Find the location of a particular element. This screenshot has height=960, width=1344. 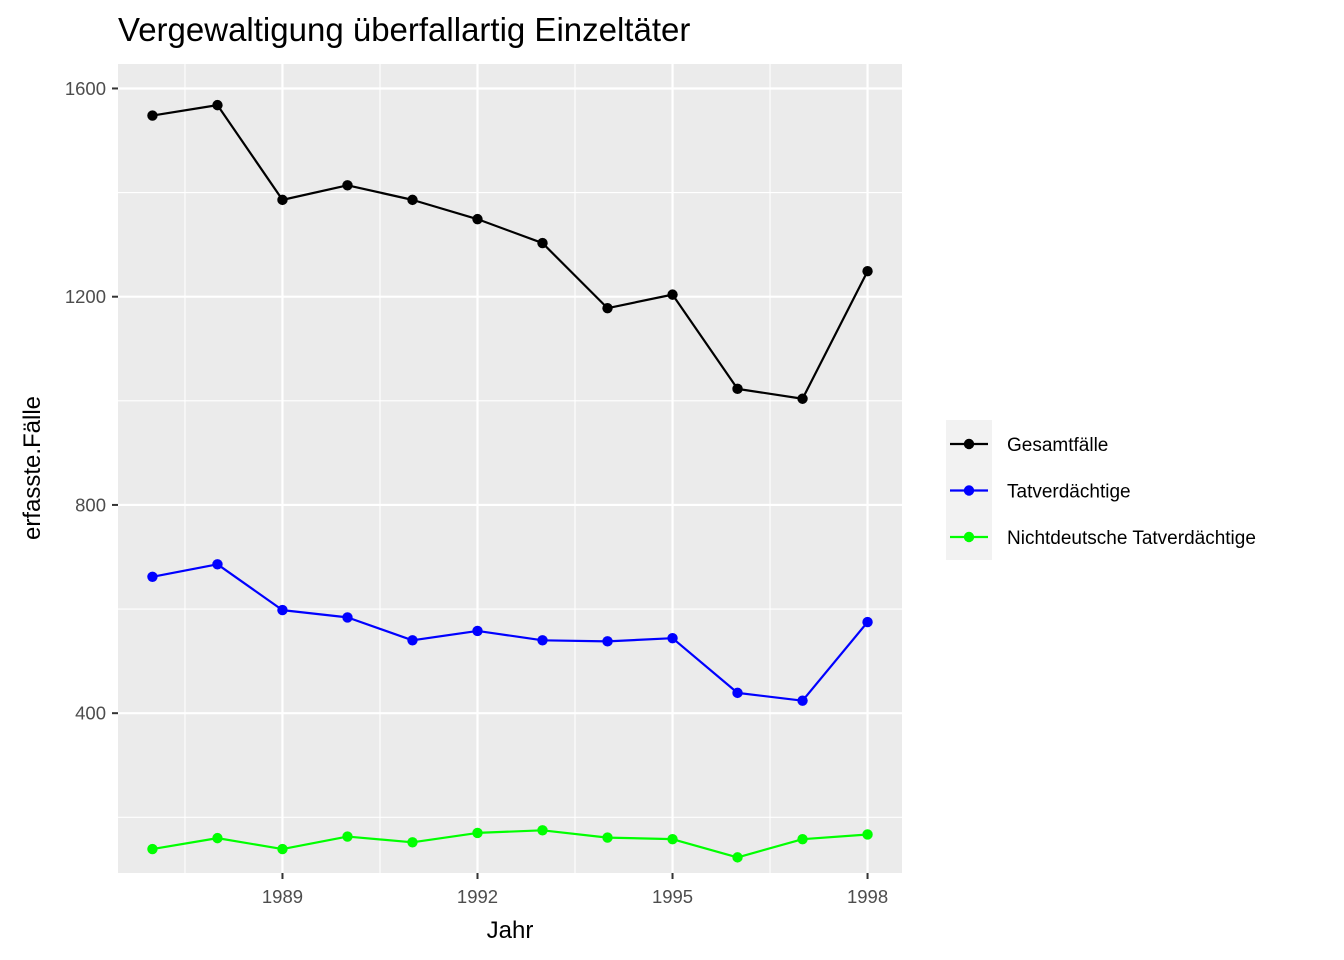

legend-label-nichtdeutsche-tatverd-chtige: Nichtdeutsche Tatverdächtige is located at coordinates (1131, 538).